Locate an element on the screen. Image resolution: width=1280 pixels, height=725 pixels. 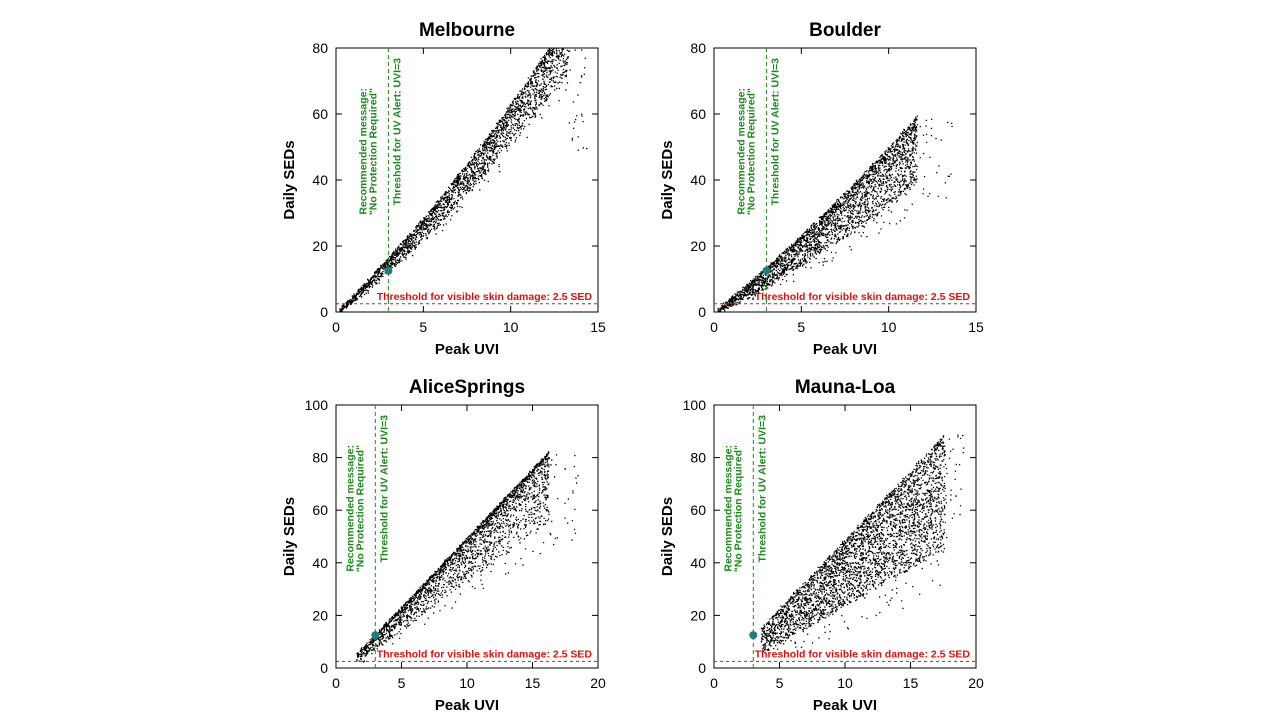
chart-title: Melbourne is located at coordinates (467, 30).